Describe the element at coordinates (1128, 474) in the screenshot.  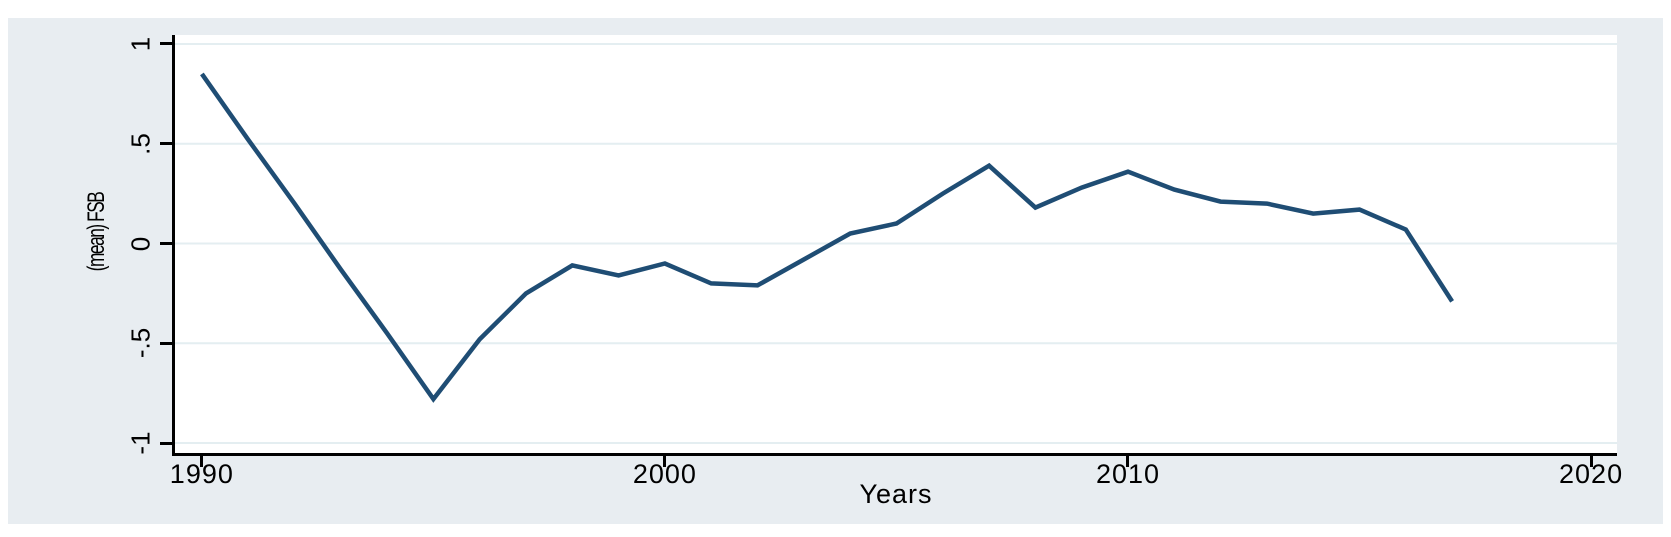
I see `x-tick-label: 2010` at that location.